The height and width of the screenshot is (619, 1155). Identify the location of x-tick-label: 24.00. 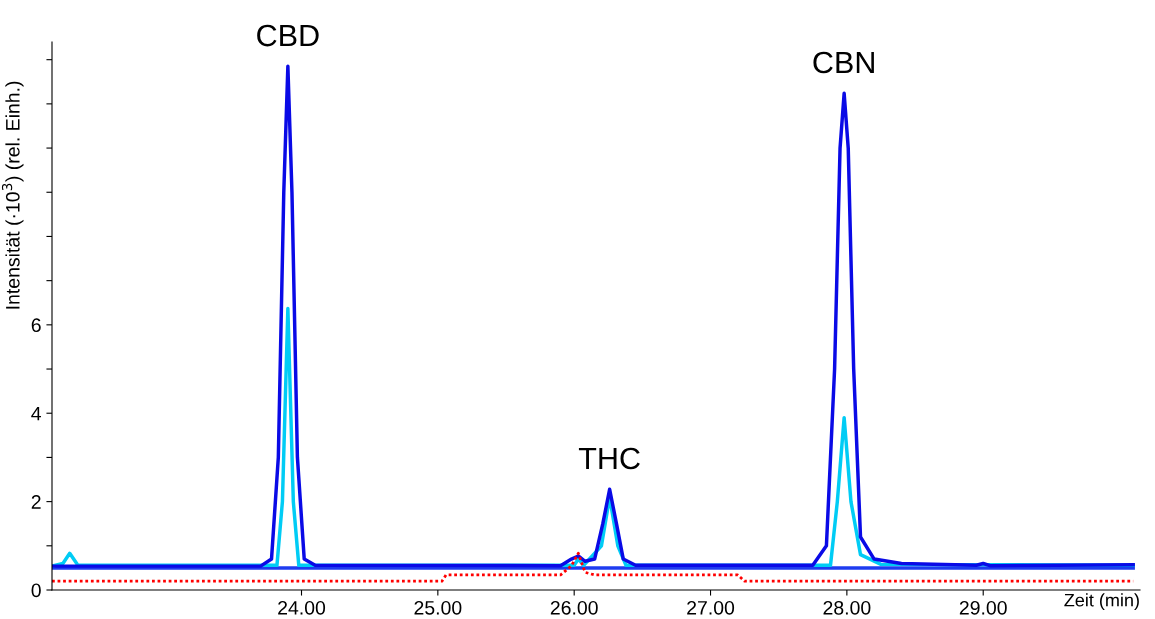
(302, 607).